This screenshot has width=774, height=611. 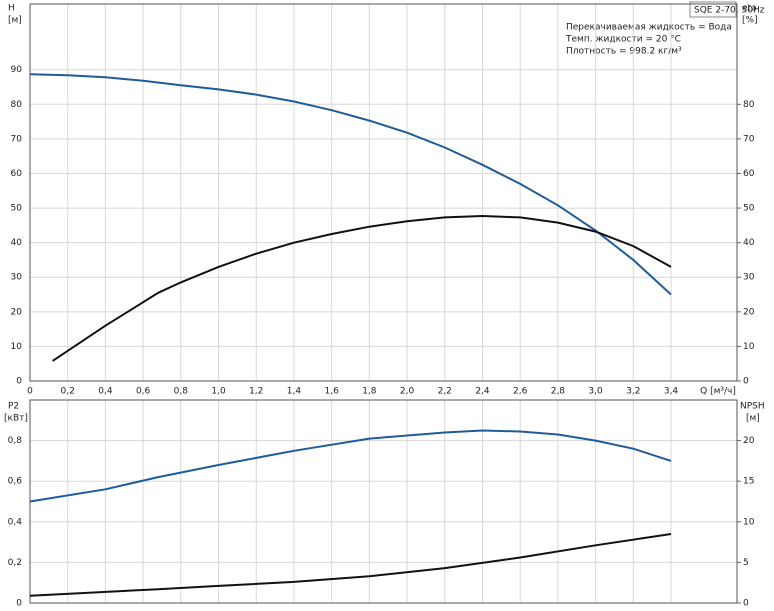 I want to click on x-tick-label: 2,6, so click(x=520, y=392).